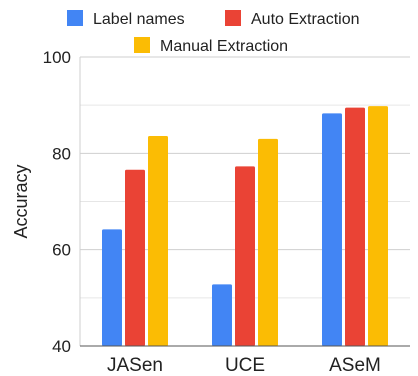  Describe the element at coordinates (61, 250) in the screenshot. I see `y-tick-label: 60` at that location.